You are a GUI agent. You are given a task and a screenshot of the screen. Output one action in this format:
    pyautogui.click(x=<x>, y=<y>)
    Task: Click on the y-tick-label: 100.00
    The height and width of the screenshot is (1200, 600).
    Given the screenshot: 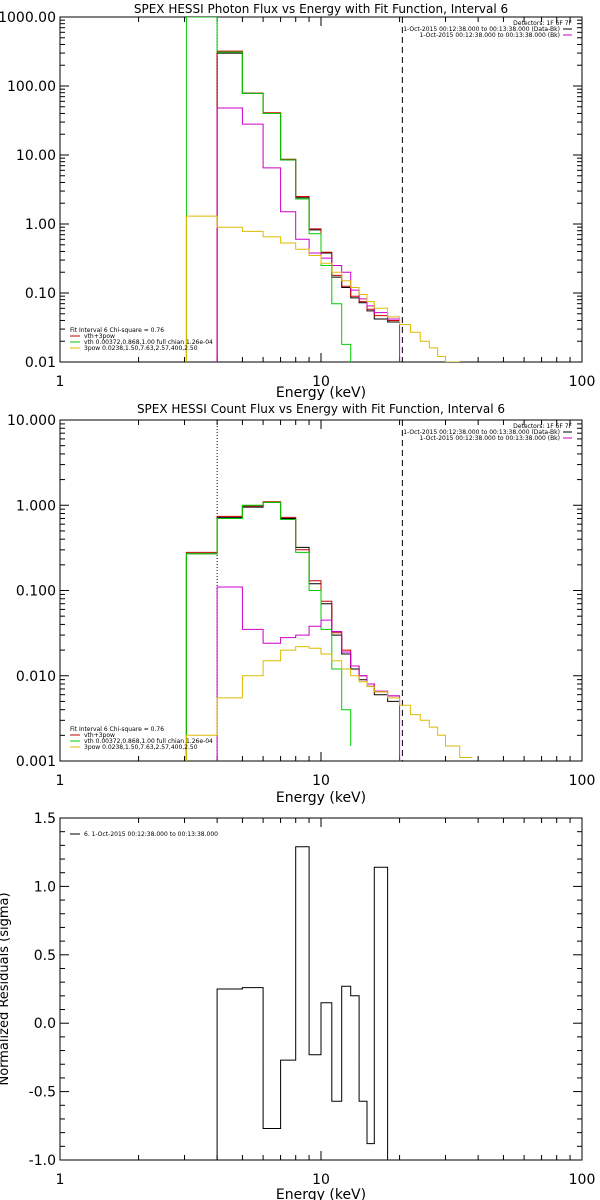 What is the action you would take?
    pyautogui.click(x=31, y=87)
    